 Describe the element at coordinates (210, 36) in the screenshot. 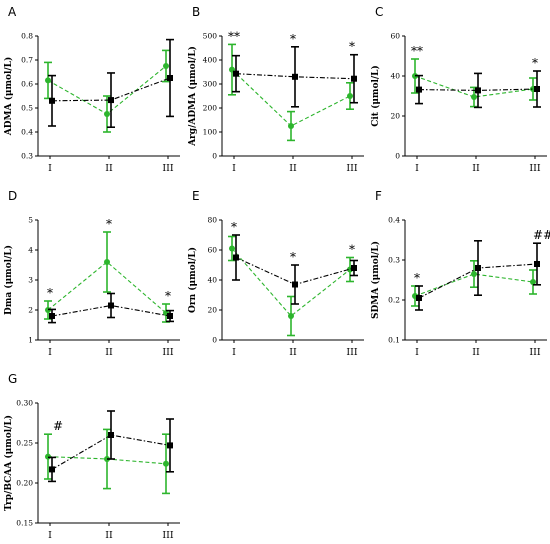

I see `y-tick-label: 500` at that location.